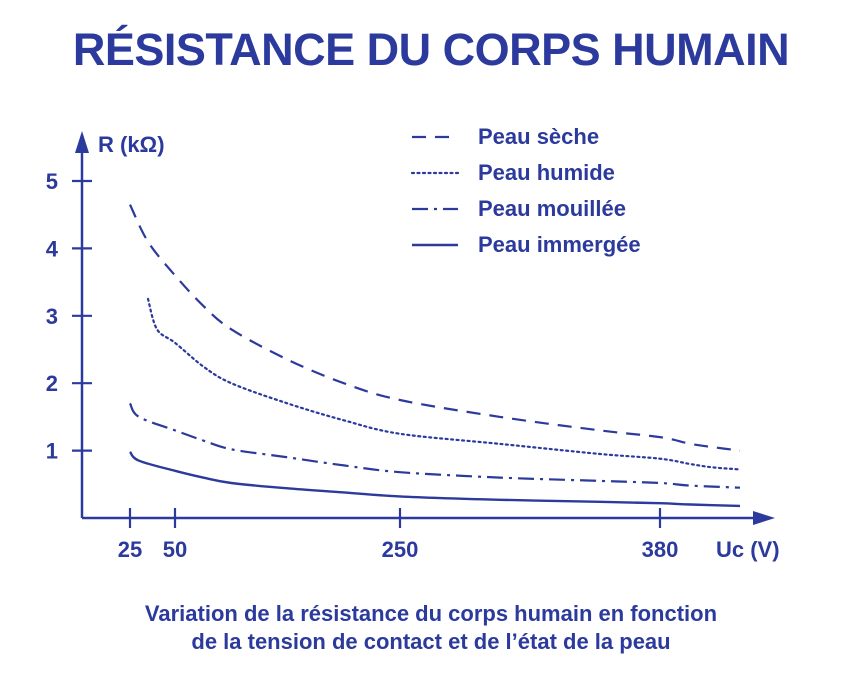 The height and width of the screenshot is (674, 862). Describe the element at coordinates (538, 136) in the screenshot. I see `legend-label: Peau sèche` at that location.